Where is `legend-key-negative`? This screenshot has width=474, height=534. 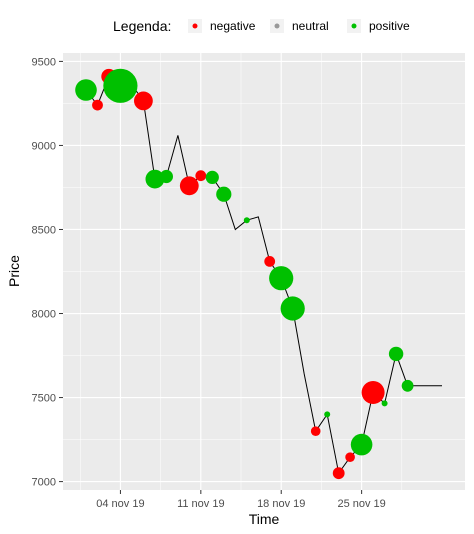
legend-key-negative is located at coordinates (195, 26).